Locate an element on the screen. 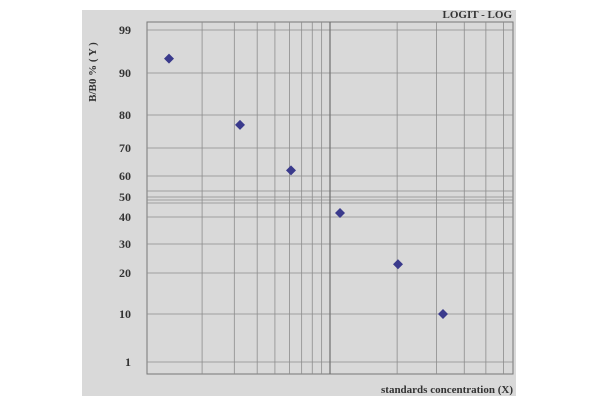 The height and width of the screenshot is (400, 600). x-axis-label: standards concentration (X) is located at coordinates (447, 390).